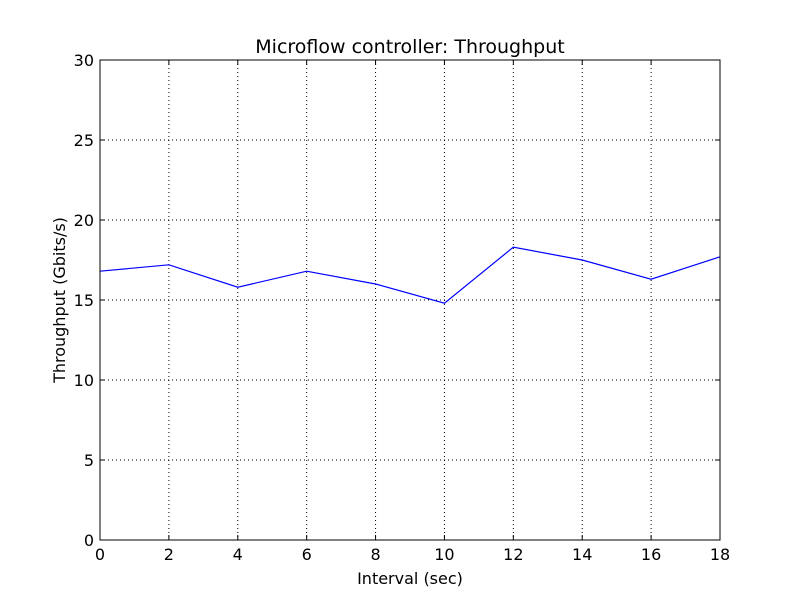 The image size is (800, 600). I want to click on x-axis-label: Interval (sec), so click(410, 578).